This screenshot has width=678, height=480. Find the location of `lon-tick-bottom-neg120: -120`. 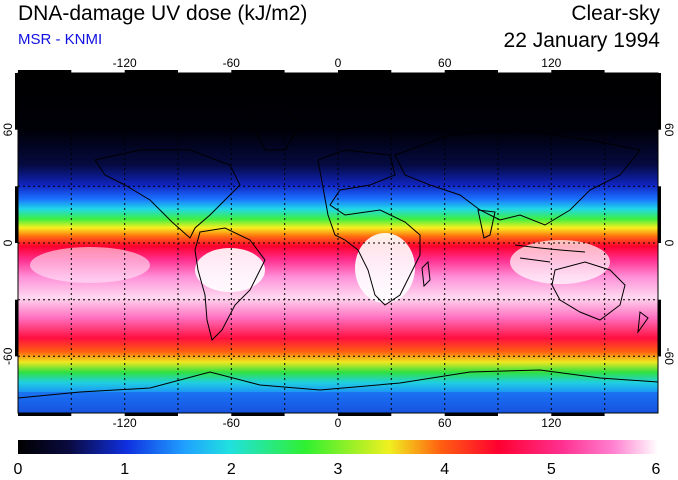

lon-tick-bottom-neg120: -120 is located at coordinates (125, 423).